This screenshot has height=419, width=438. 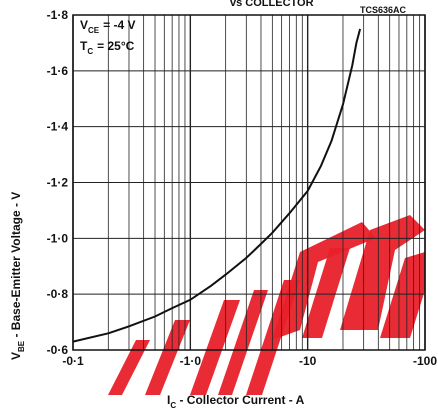 I want to click on condition-annotation: VCE = -4 V TC = 25°C, so click(x=108, y=37).